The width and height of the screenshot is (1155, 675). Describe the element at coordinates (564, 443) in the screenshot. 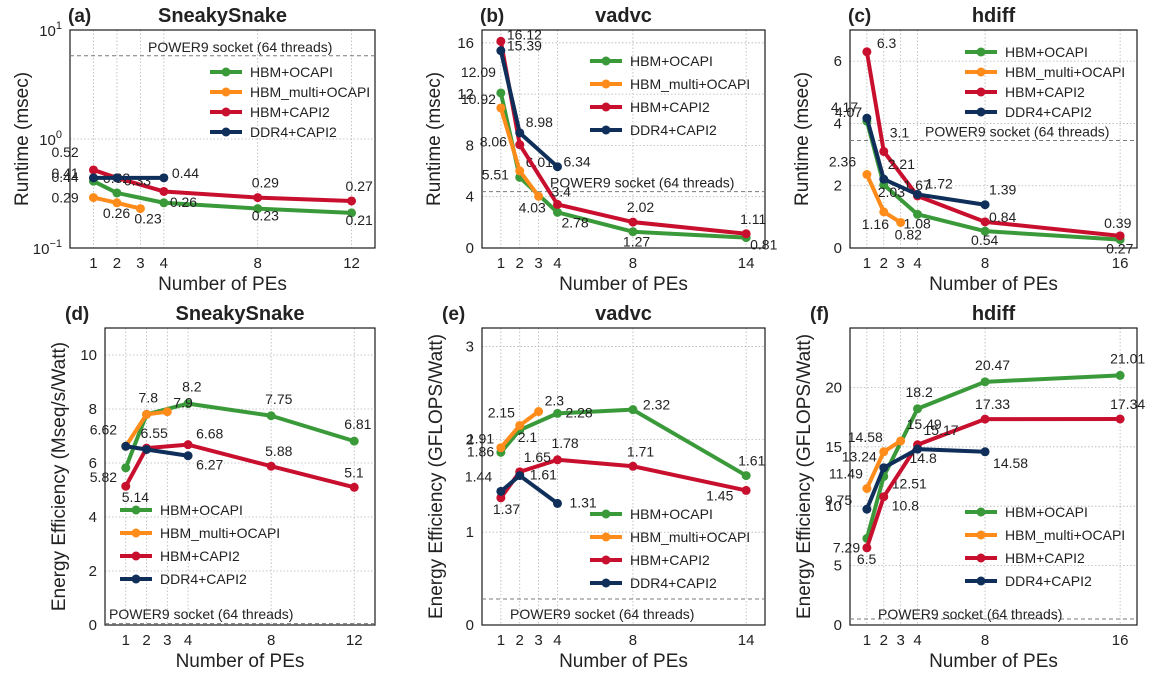

I see `data-label: 1.78` at that location.